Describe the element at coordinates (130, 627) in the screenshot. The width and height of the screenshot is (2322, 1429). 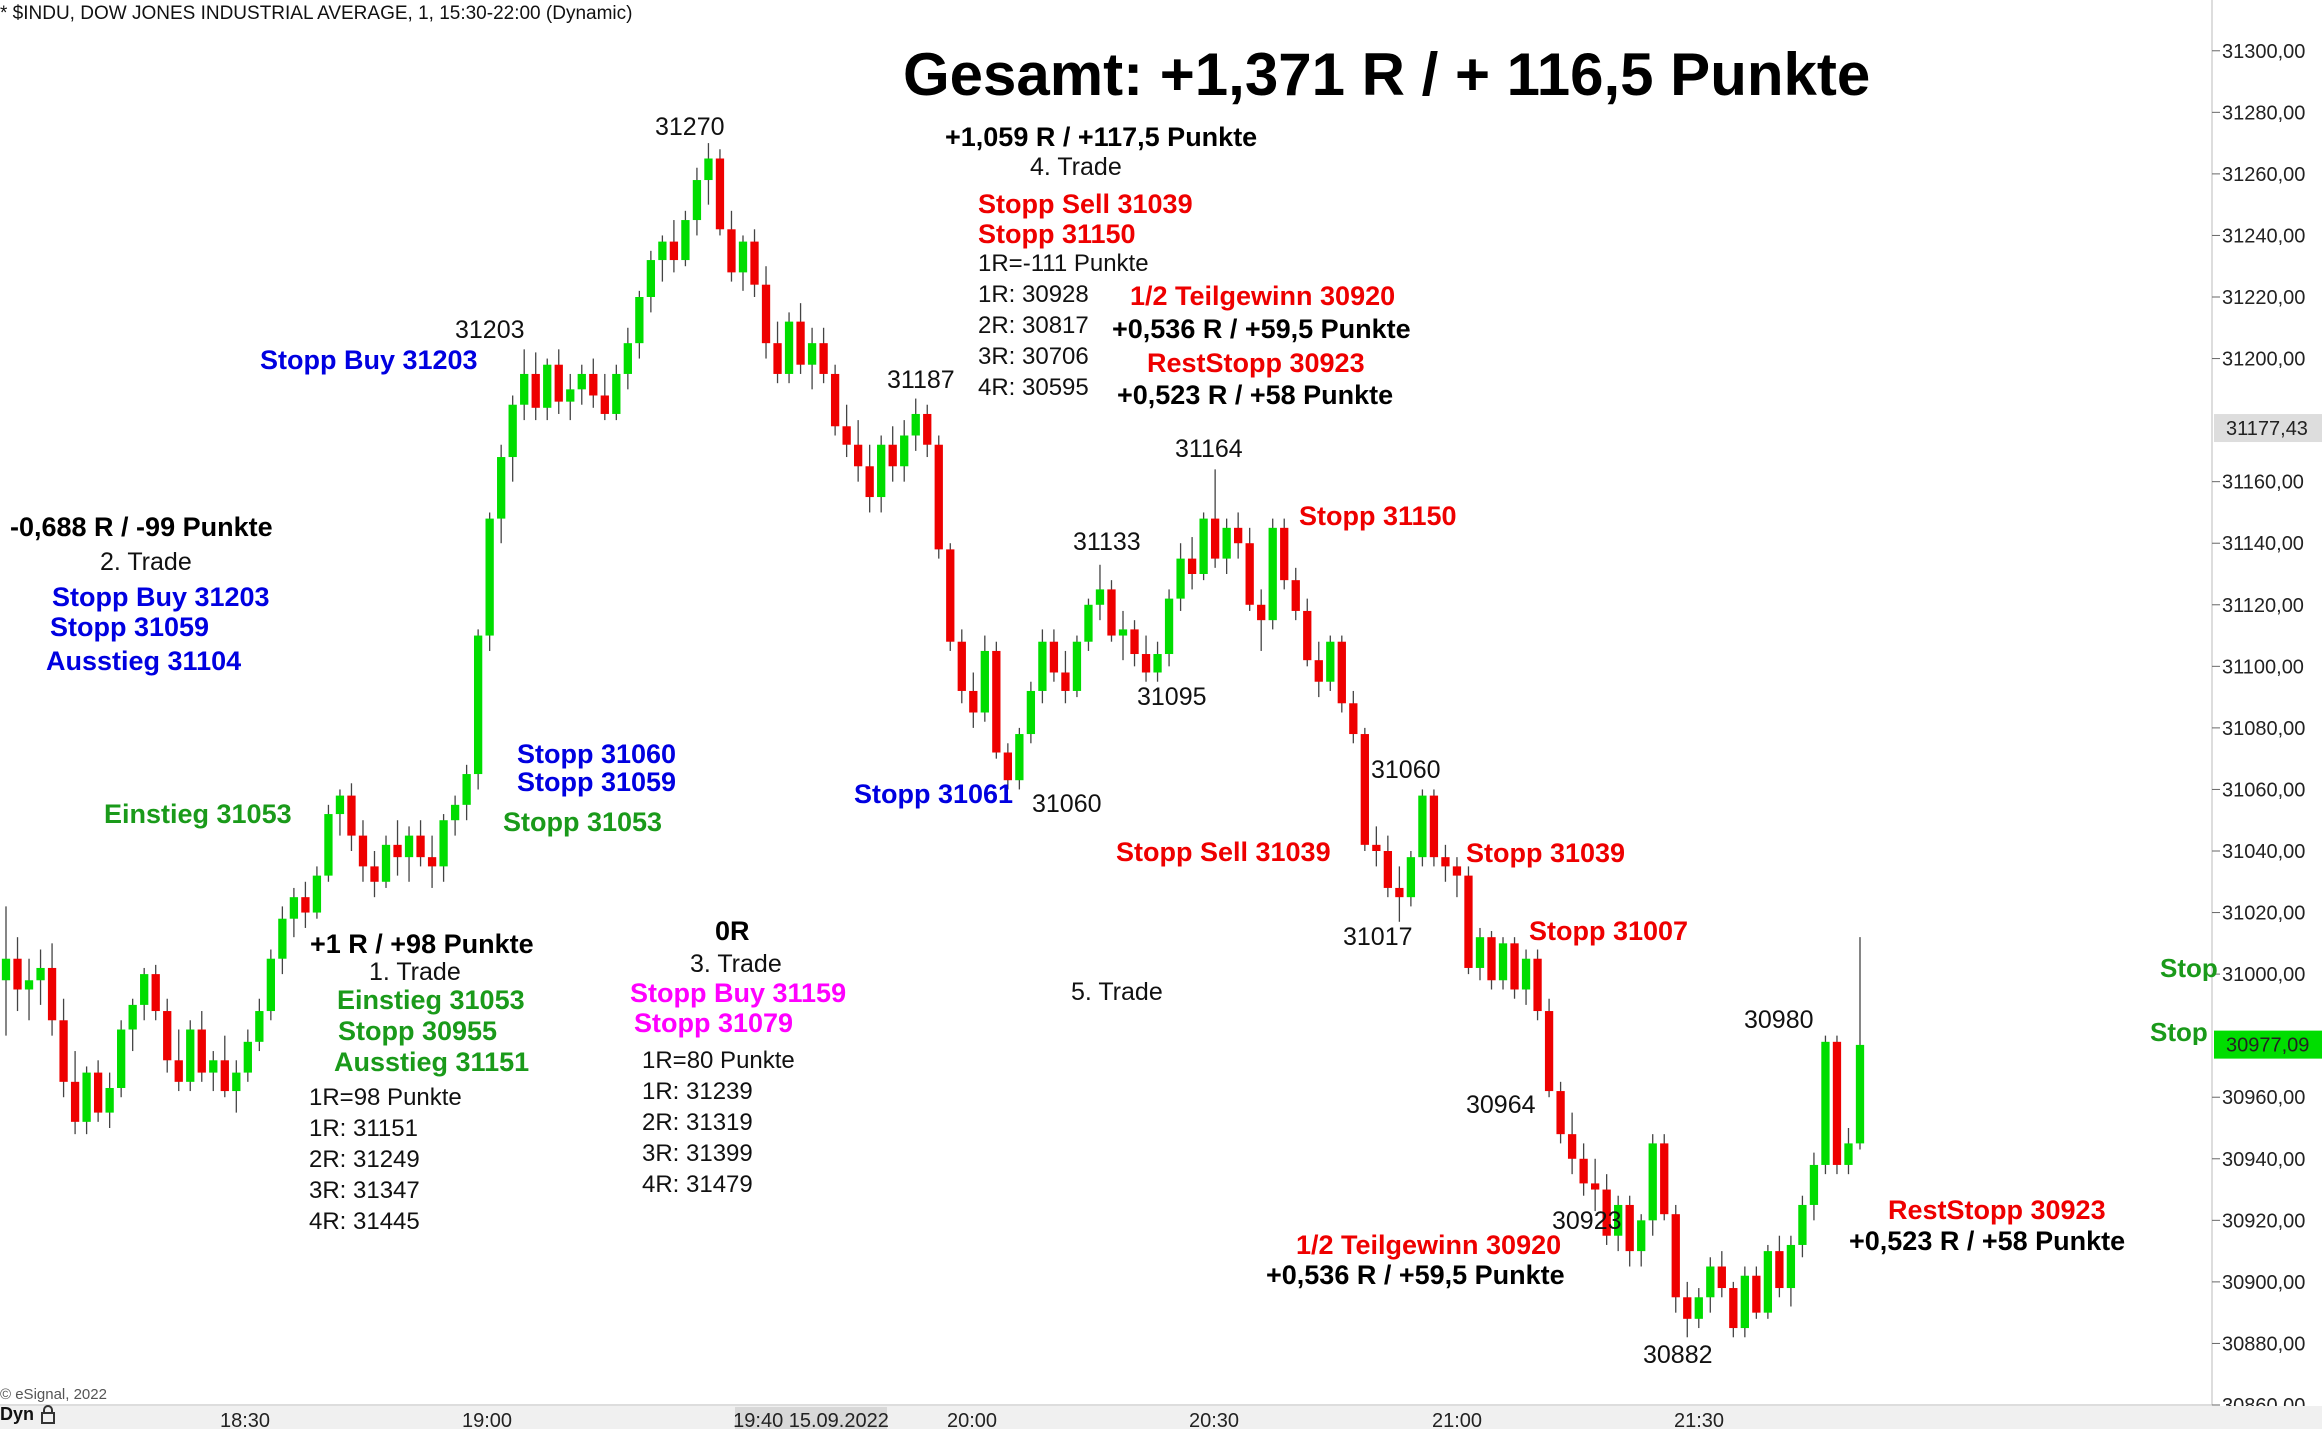
I see `trade2-stopp: Stopp 31059` at that location.